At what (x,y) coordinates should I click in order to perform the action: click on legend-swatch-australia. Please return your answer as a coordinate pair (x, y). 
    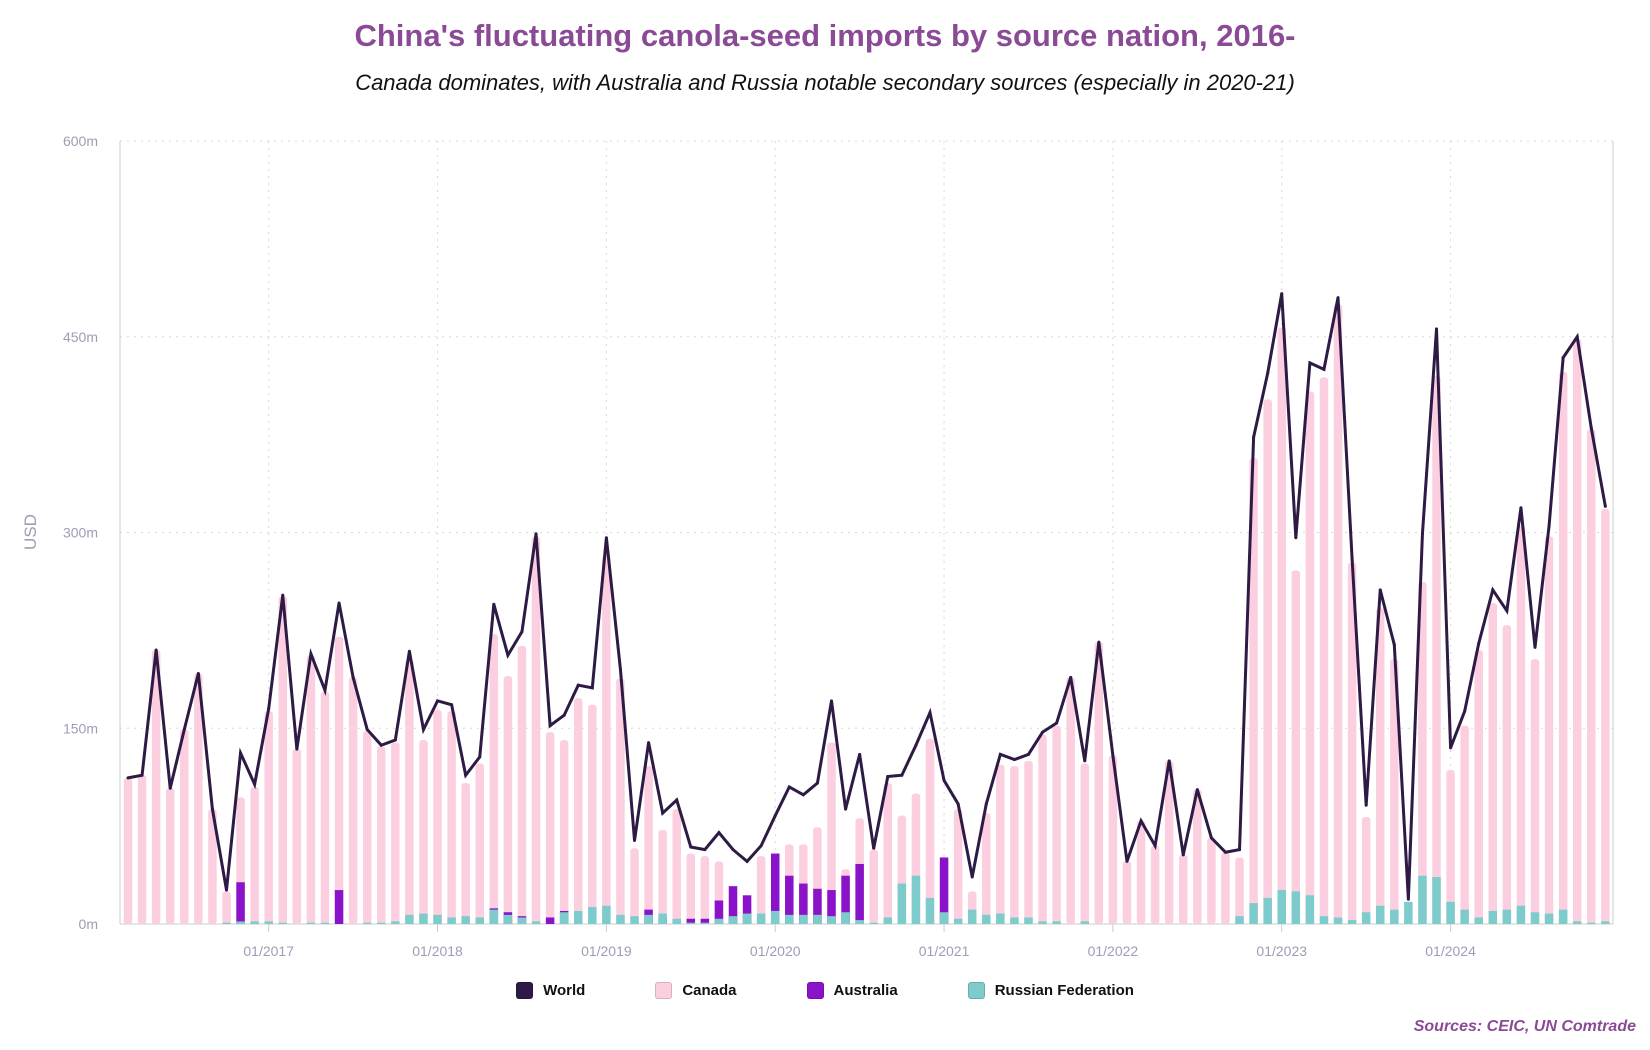
    Looking at the image, I should click on (815, 990).